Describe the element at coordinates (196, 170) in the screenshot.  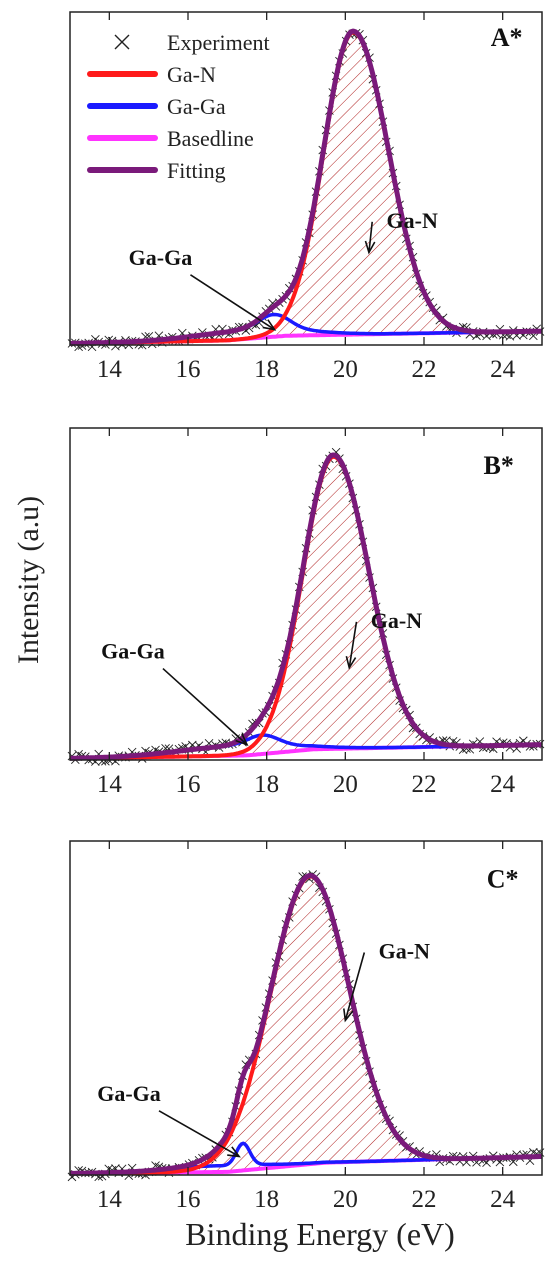
I see `legend-label: Fitting` at that location.